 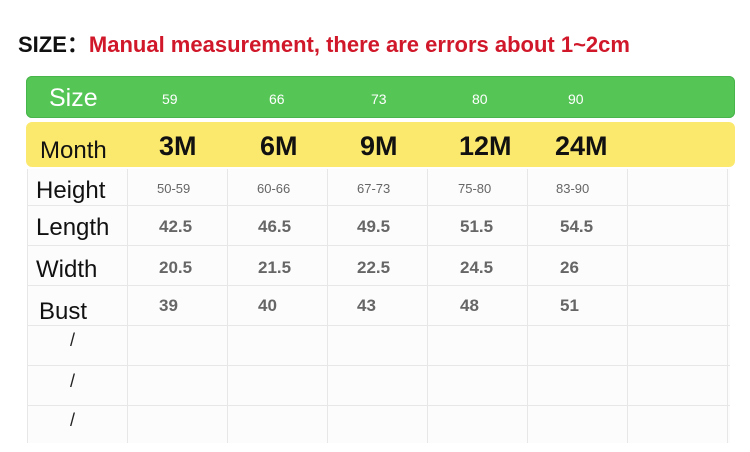 What do you see at coordinates (469, 305) in the screenshot?
I see `table-cell: 48` at bounding box center [469, 305].